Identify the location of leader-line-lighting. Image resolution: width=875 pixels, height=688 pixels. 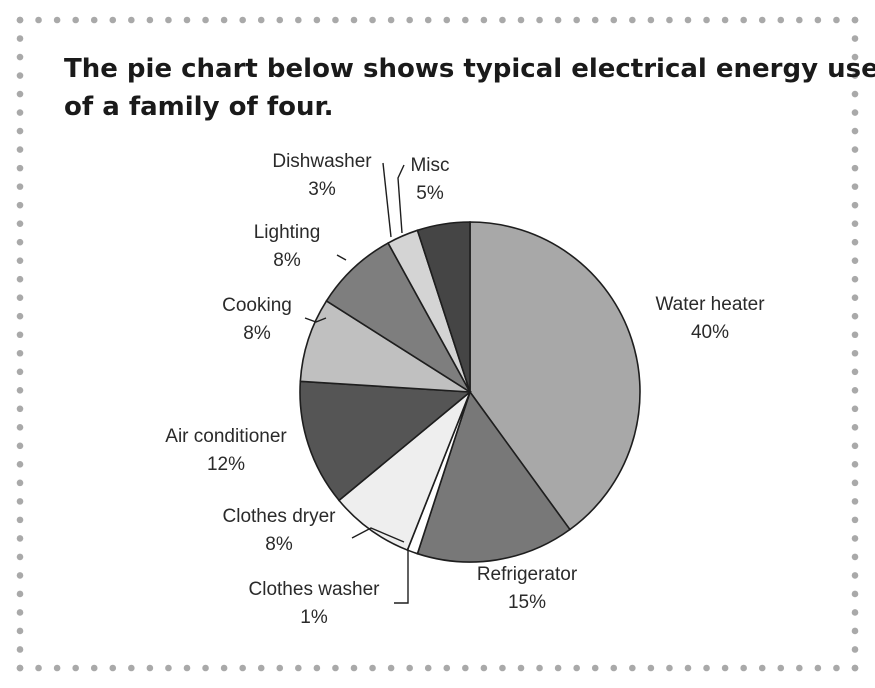
(341, 257).